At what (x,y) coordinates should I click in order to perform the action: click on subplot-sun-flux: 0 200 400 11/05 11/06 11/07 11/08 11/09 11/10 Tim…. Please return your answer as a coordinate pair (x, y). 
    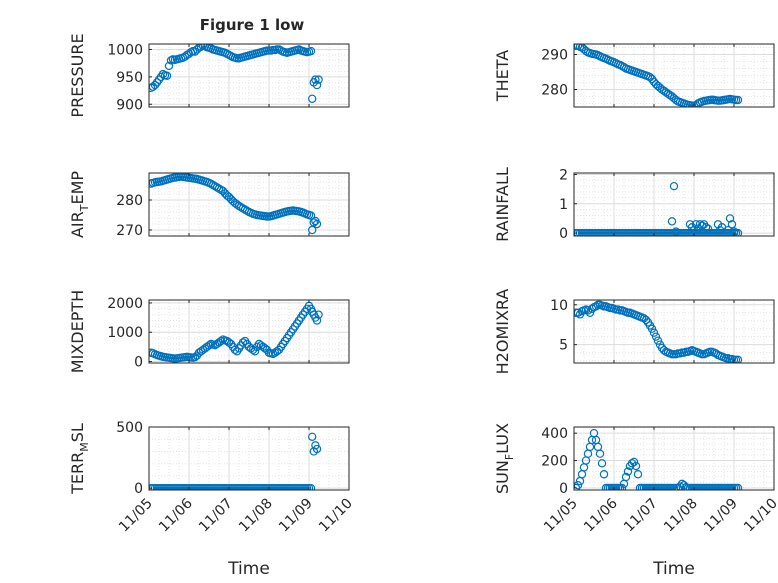
    Looking at the image, I should click on (635, 501).